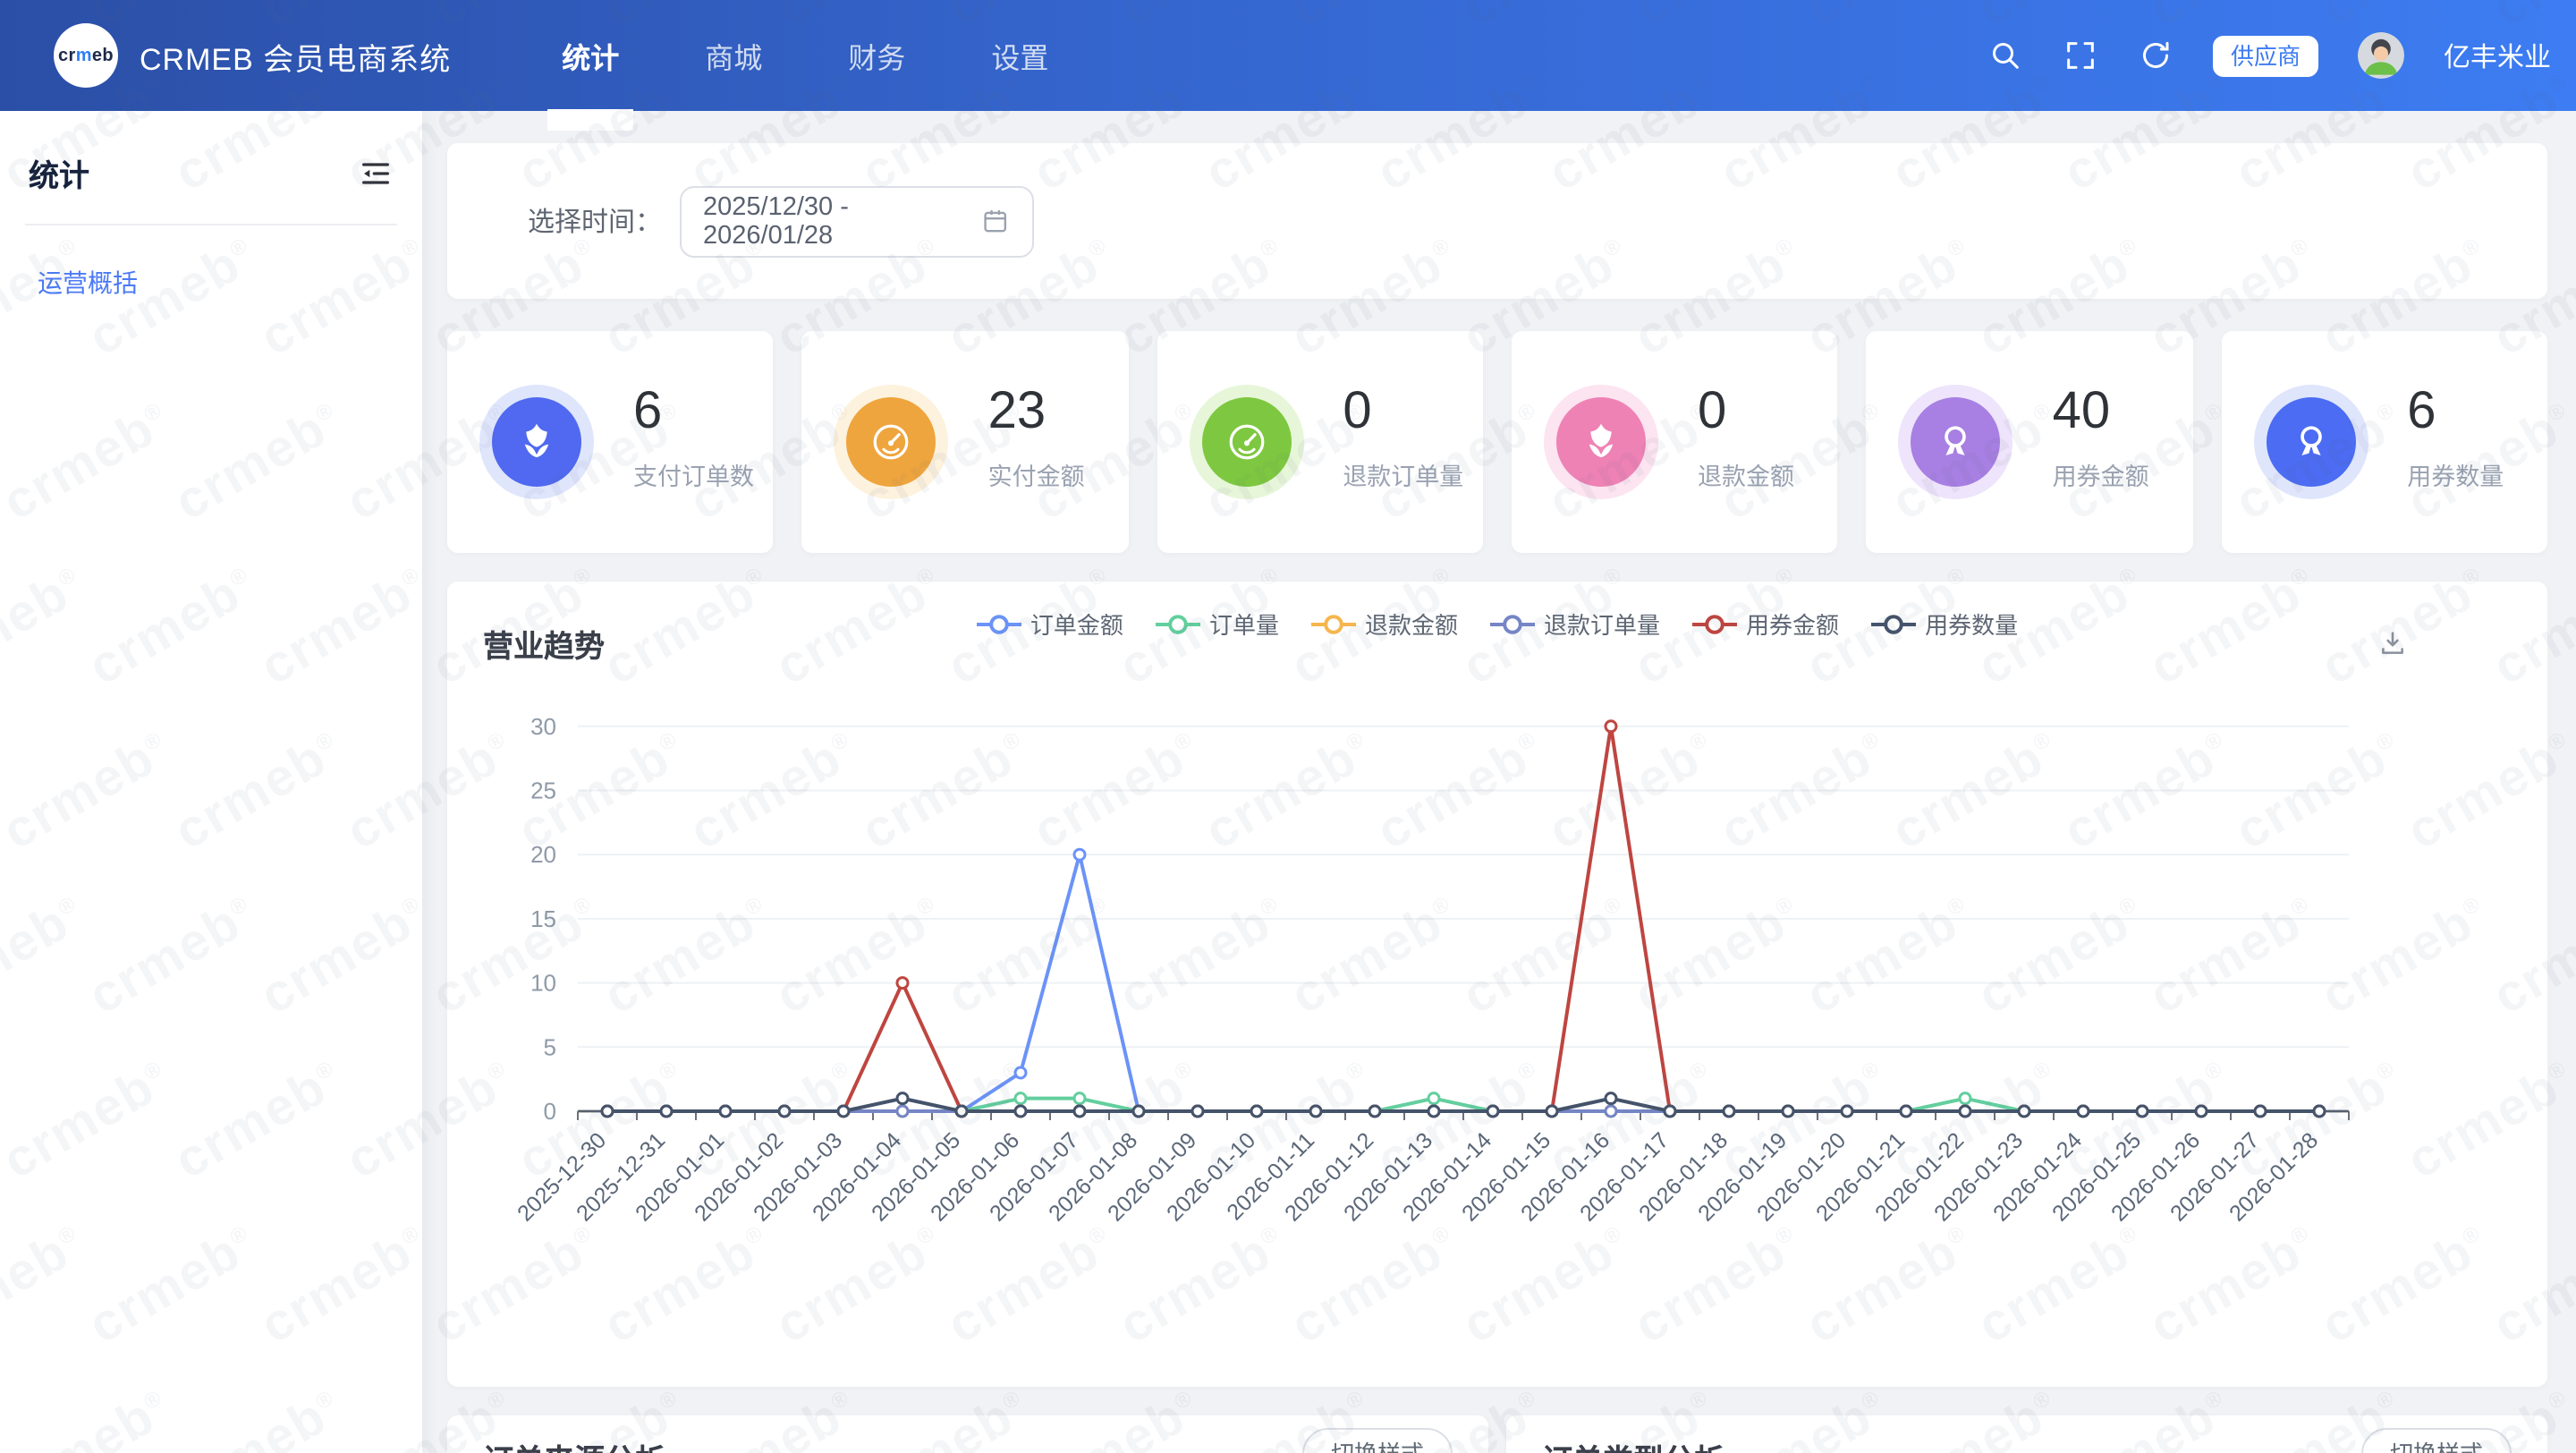 This screenshot has width=2576, height=1453. Describe the element at coordinates (2265, 55) in the screenshot. I see `supplier-badge: 供应商` at that location.